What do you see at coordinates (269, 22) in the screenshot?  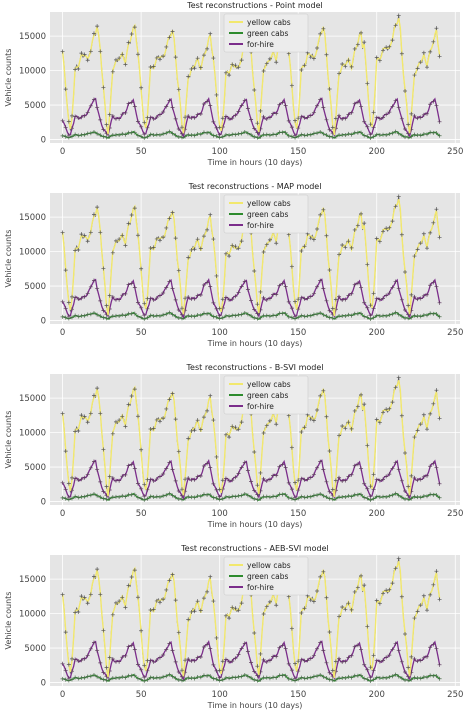 I see `legend-label: yellow cabs` at bounding box center [269, 22].